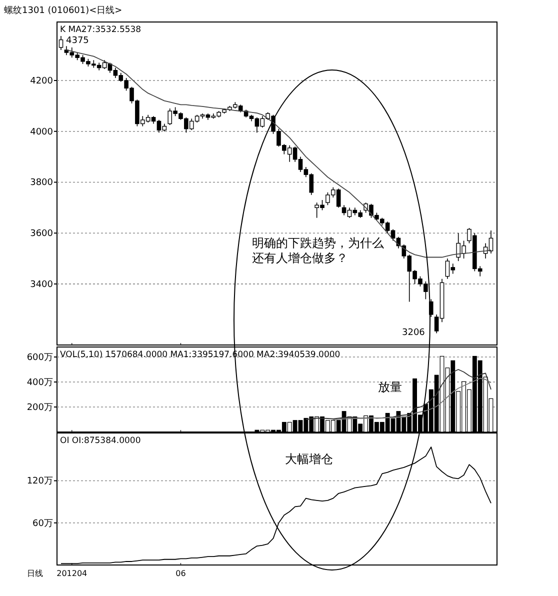 The height and width of the screenshot is (596, 558). What do you see at coordinates (309, 459) in the screenshot?
I see `annotation: 大幅增仓` at bounding box center [309, 459].